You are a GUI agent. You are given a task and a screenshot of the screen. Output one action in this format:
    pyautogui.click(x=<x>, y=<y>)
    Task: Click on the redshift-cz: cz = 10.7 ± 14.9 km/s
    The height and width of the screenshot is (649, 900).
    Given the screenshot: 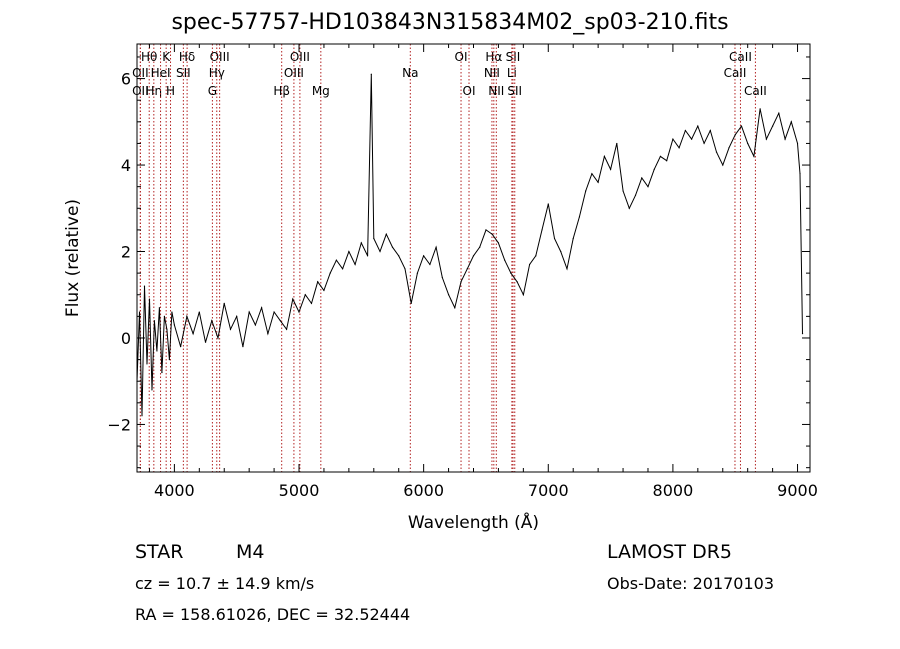 What is the action you would take?
    pyautogui.click(x=225, y=583)
    